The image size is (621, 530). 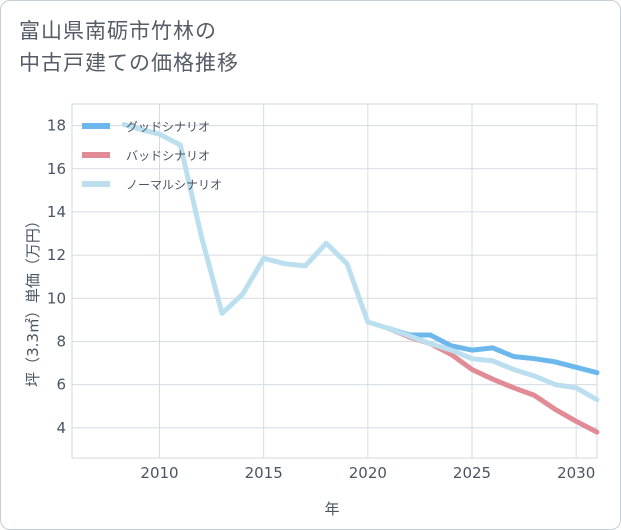 I want to click on y-tick-label: 16, so click(x=56, y=169).